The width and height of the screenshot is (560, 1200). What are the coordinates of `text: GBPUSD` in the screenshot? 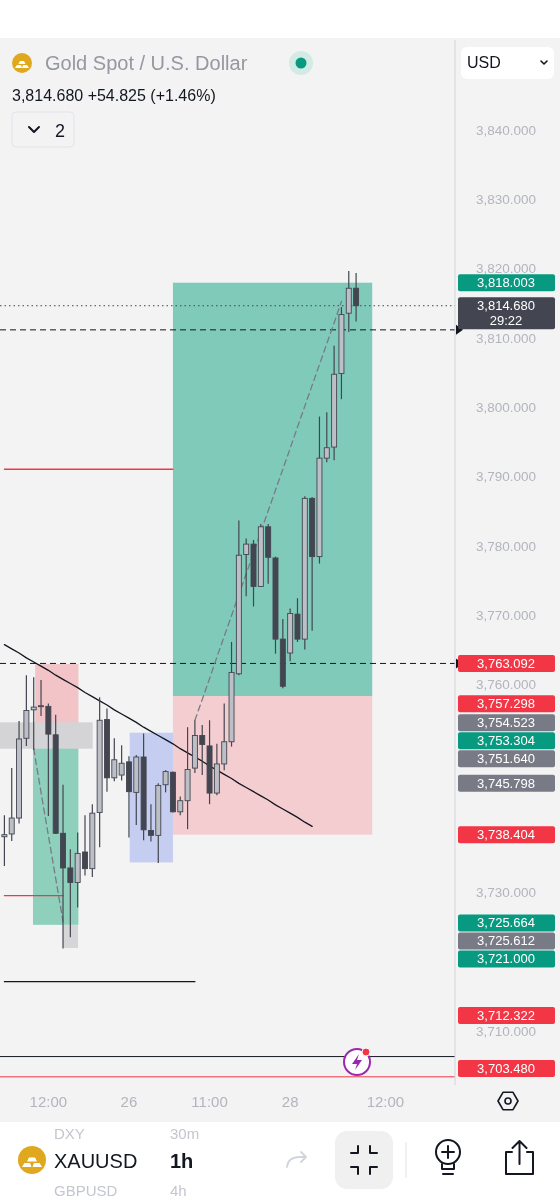 It's located at (86, 1190).